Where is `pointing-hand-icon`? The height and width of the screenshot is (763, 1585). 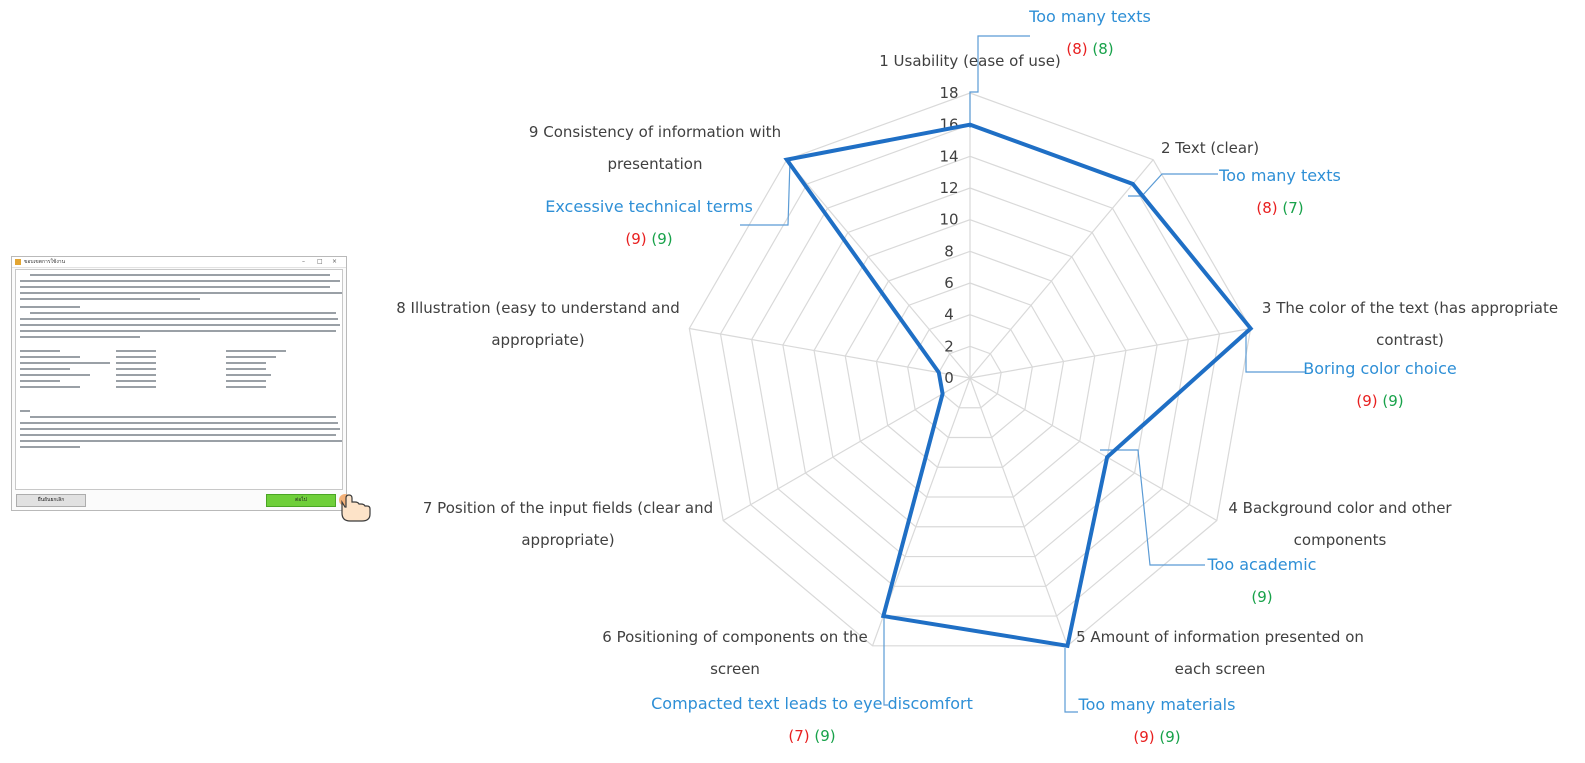 pointing-hand-icon is located at coordinates (355, 508).